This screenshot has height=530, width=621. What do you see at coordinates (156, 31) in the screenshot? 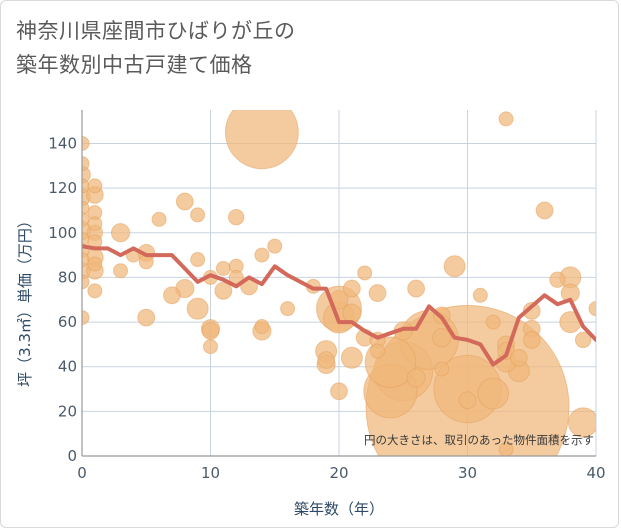
I see `chart-title-line-1: 神奈川県座間市ひばりが丘の` at bounding box center [156, 31].